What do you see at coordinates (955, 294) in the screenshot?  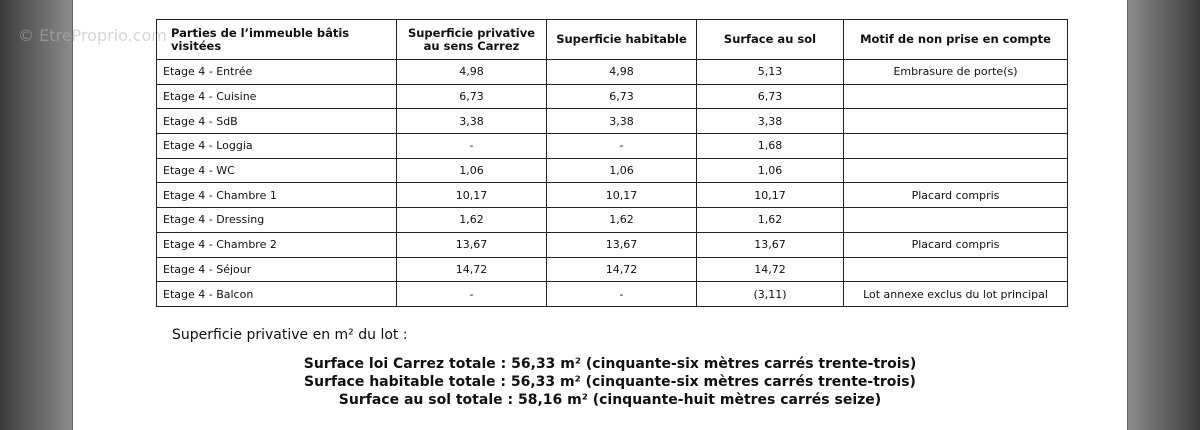 I see `motif-cell: Lot annexe exclus du lot principal` at bounding box center [955, 294].